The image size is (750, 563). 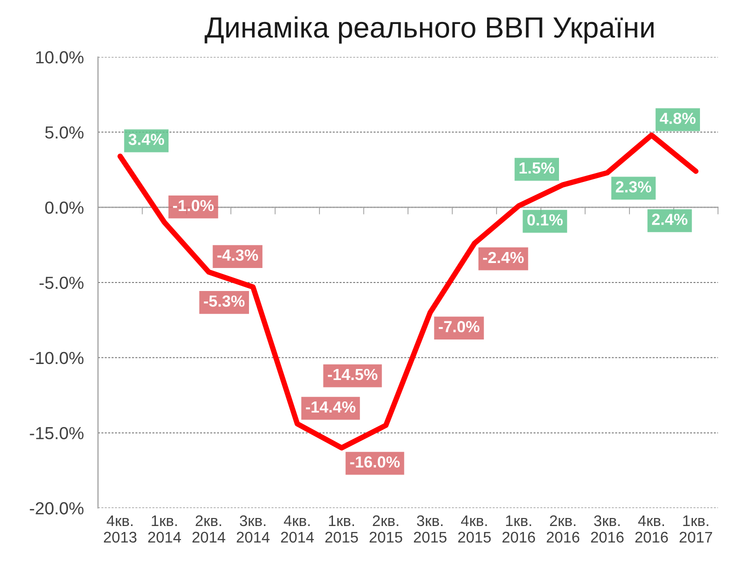 What do you see at coordinates (537, 168) in the screenshot?
I see `data-label: 1.5%` at bounding box center [537, 168].